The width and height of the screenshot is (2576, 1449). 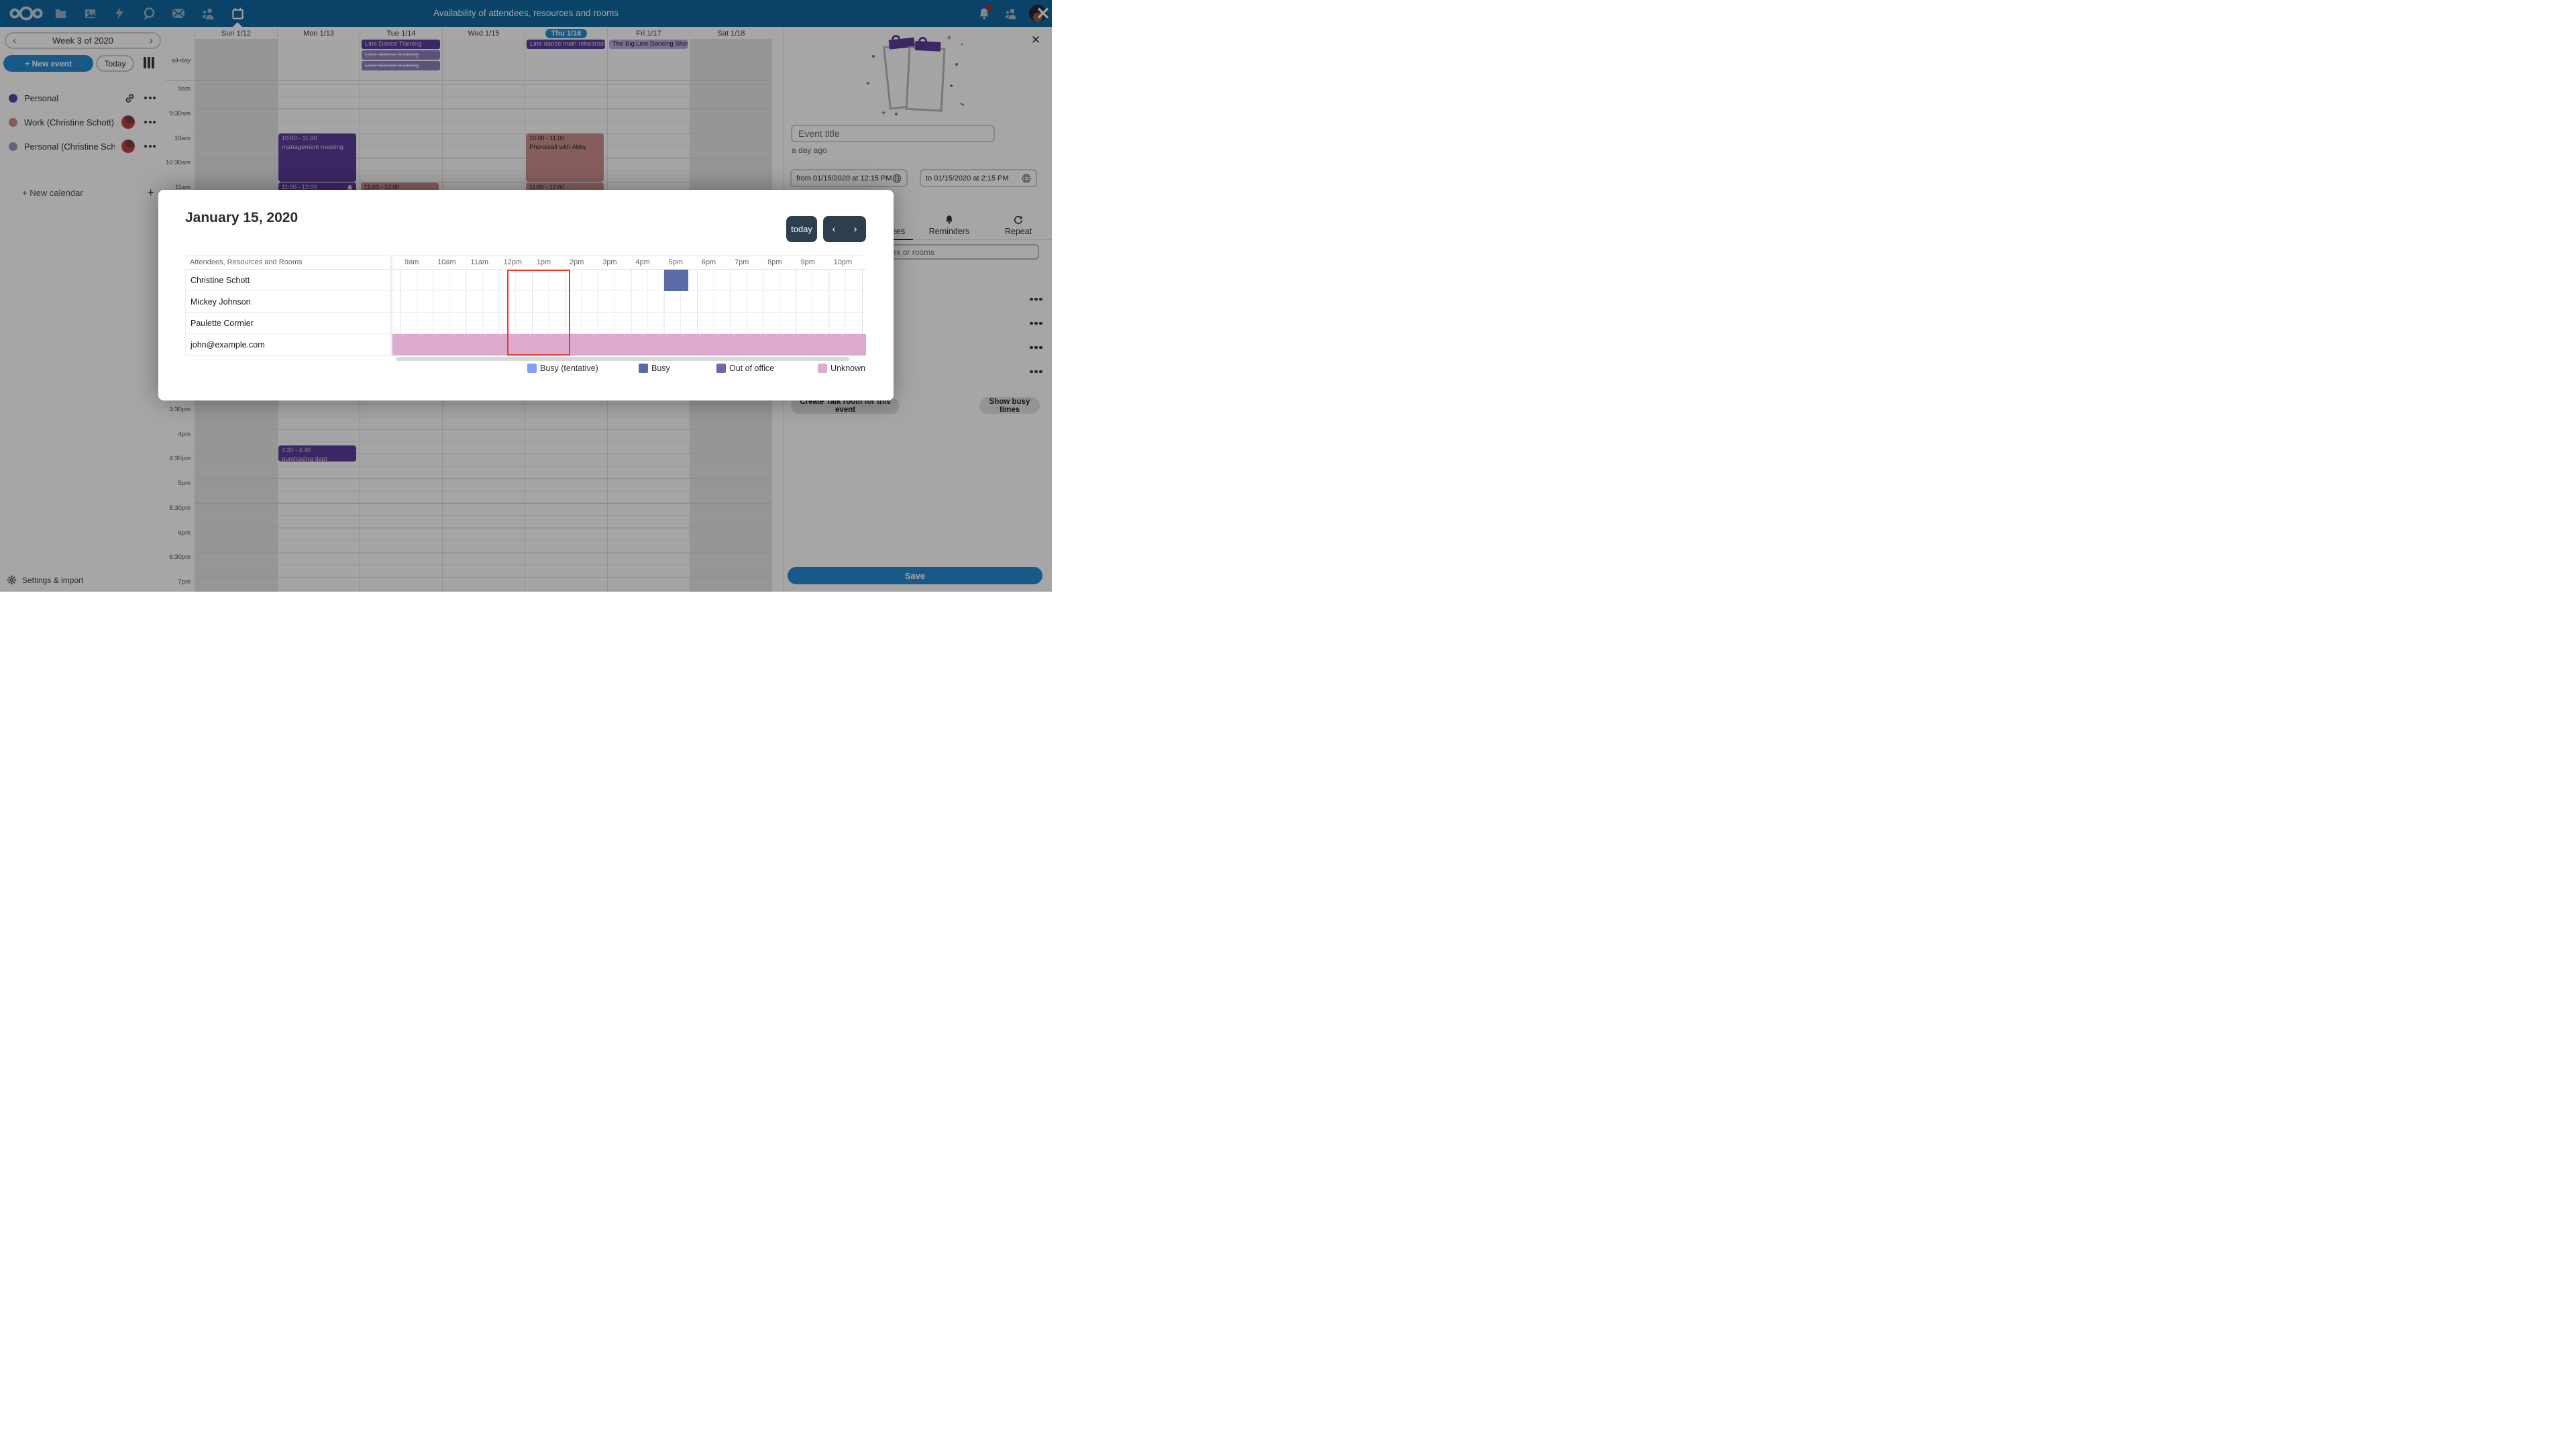 What do you see at coordinates (538, 313) in the screenshot?
I see `event-time-selection` at bounding box center [538, 313].